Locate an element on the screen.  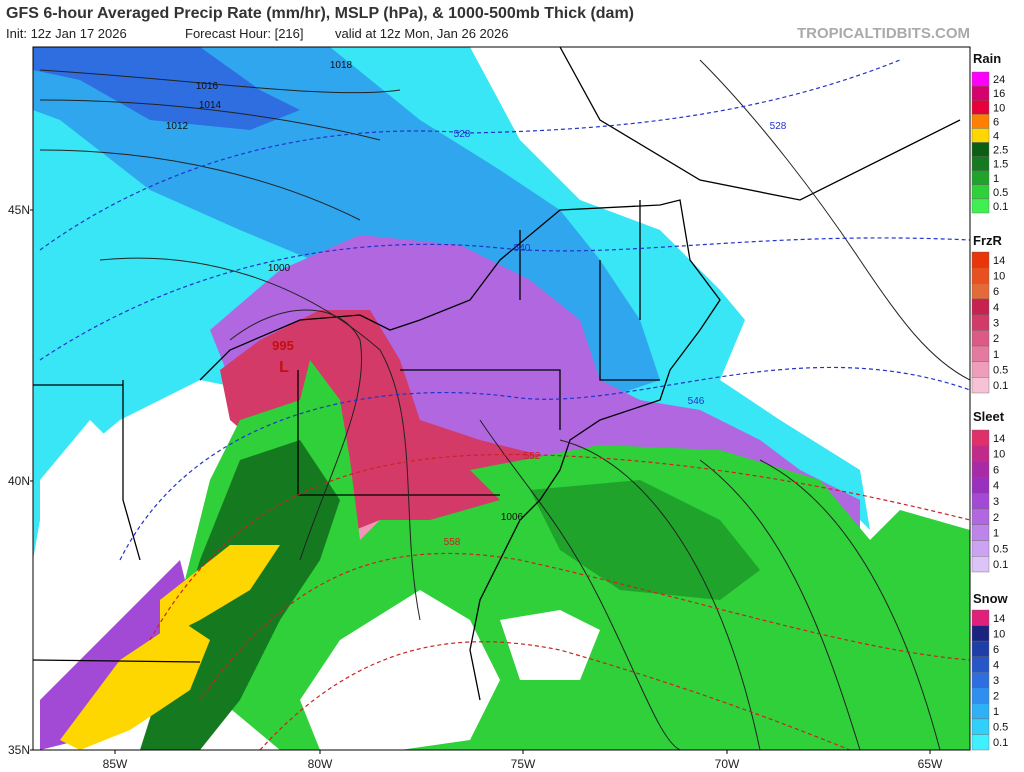
thickness-label: 558 is located at coordinates (452, 542).